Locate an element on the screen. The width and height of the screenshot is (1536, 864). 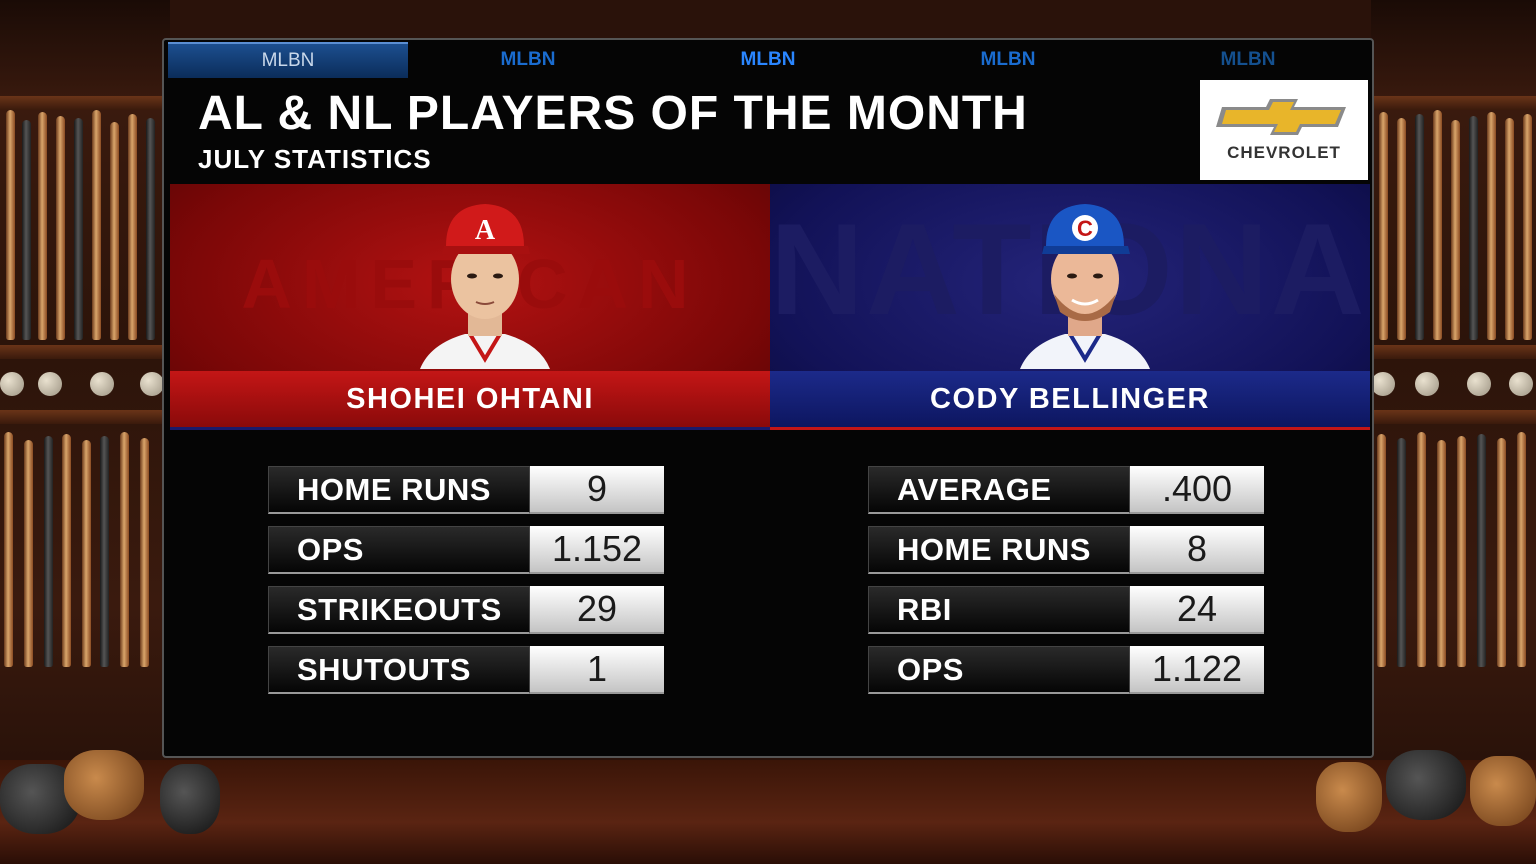
network-tab-bar: MLBN MLBN MLBN MLBN MLBN is located at coordinates (768, 60).